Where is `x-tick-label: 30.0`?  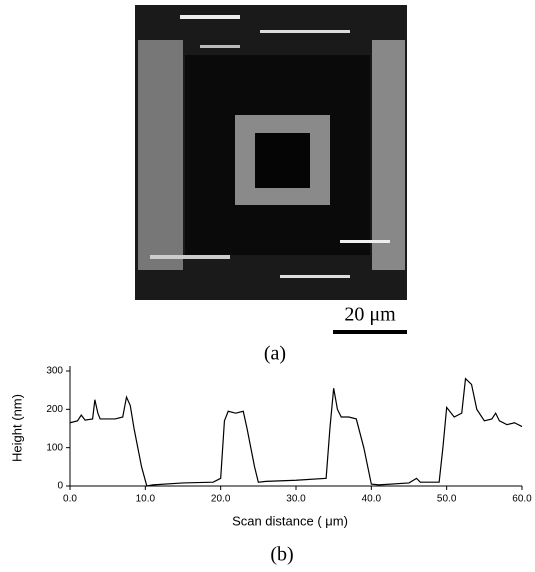 x-tick-label: 30.0 is located at coordinates (296, 499).